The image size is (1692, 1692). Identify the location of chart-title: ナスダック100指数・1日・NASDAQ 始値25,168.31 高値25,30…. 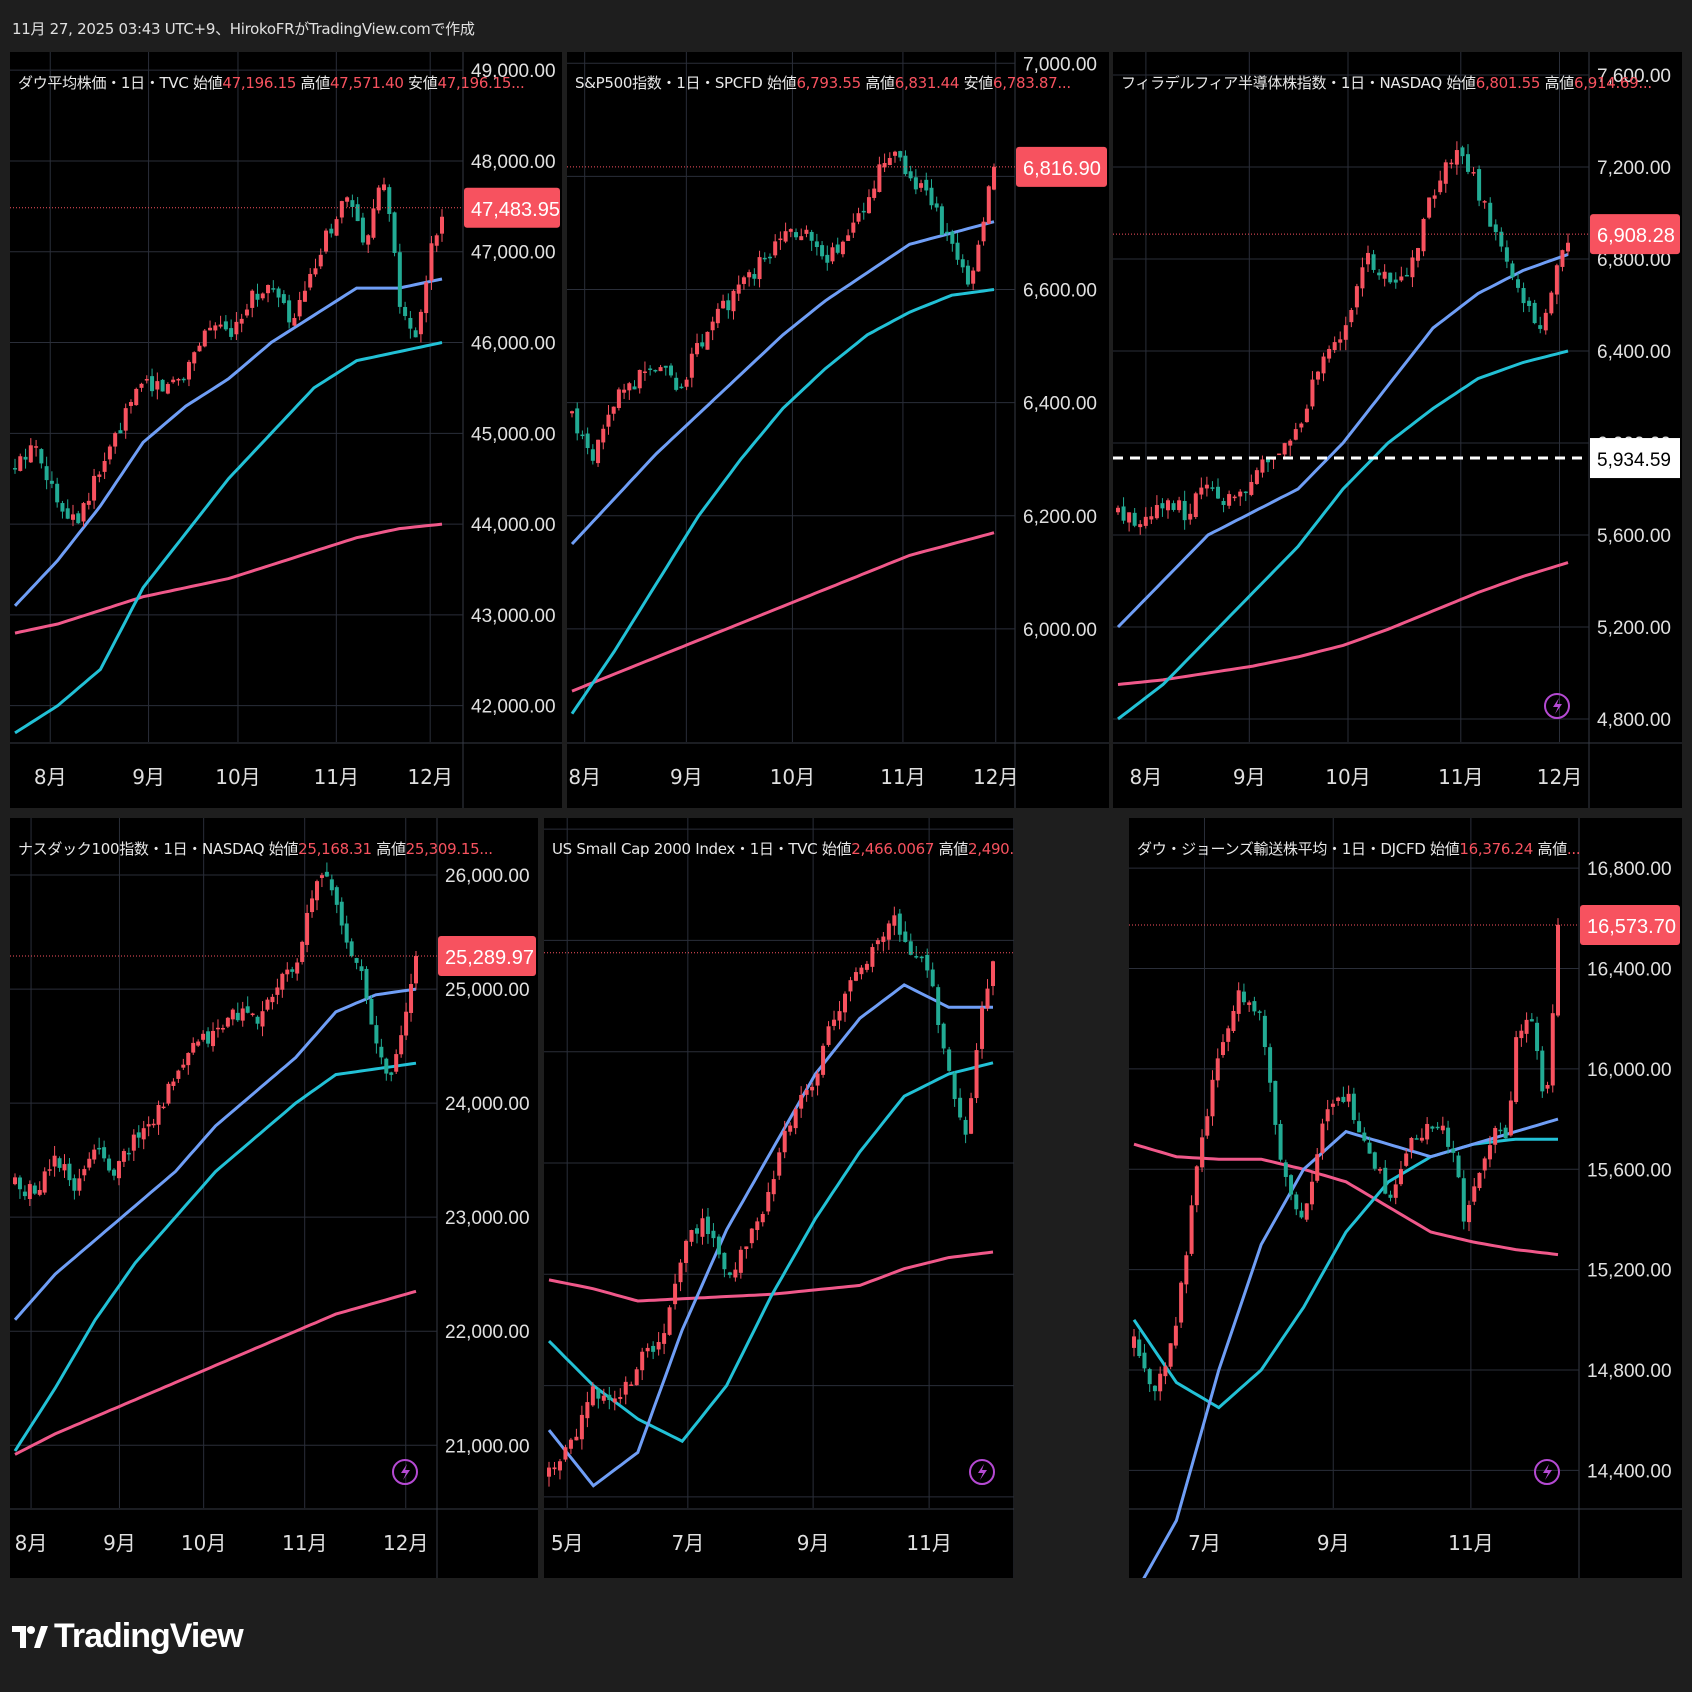
(255, 848).